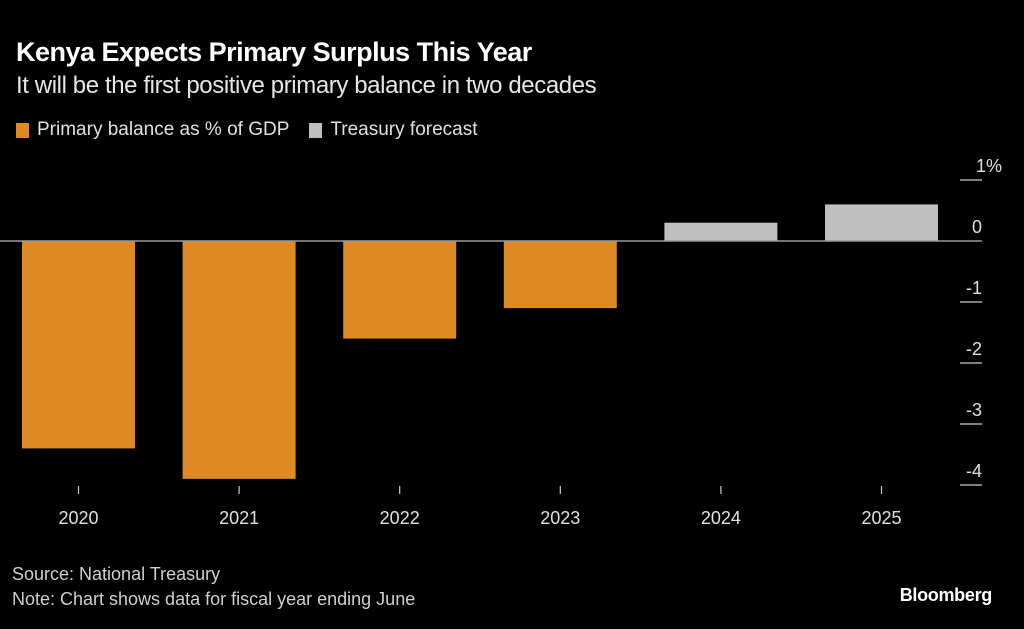 The width and height of the screenshot is (1024, 629). What do you see at coordinates (974, 349) in the screenshot?
I see `y-tick-label--2: -2` at bounding box center [974, 349].